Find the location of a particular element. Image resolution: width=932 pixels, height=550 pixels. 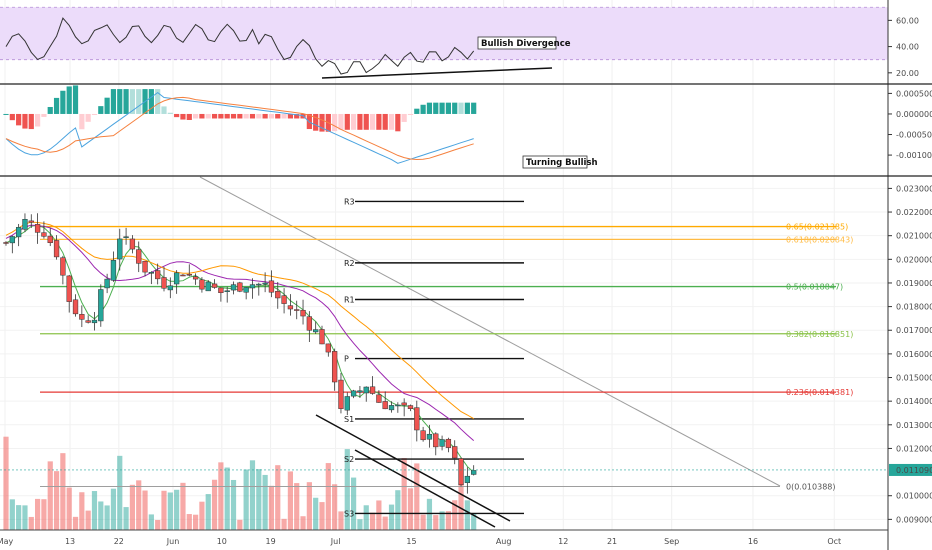

rsi-panel is located at coordinates (444, 42).